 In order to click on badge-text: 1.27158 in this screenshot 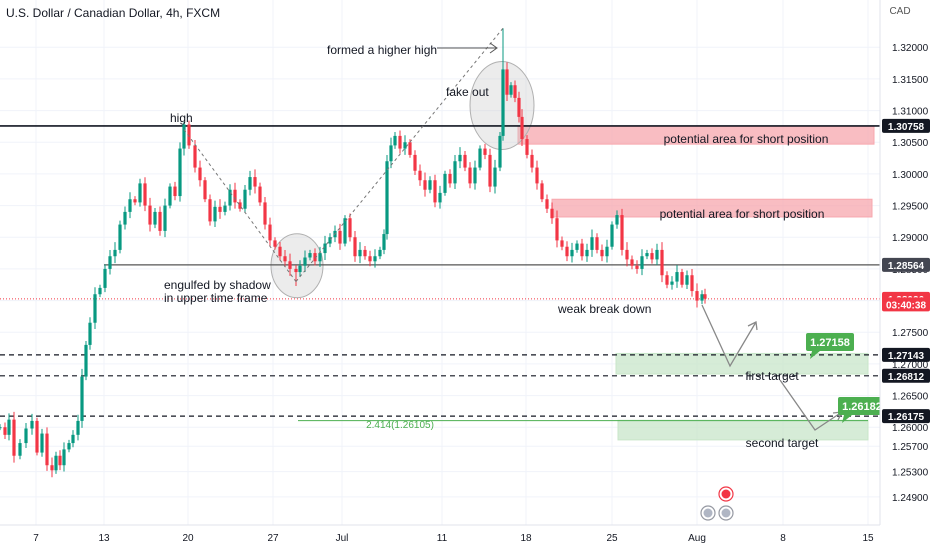, I will do `click(830, 343)`.